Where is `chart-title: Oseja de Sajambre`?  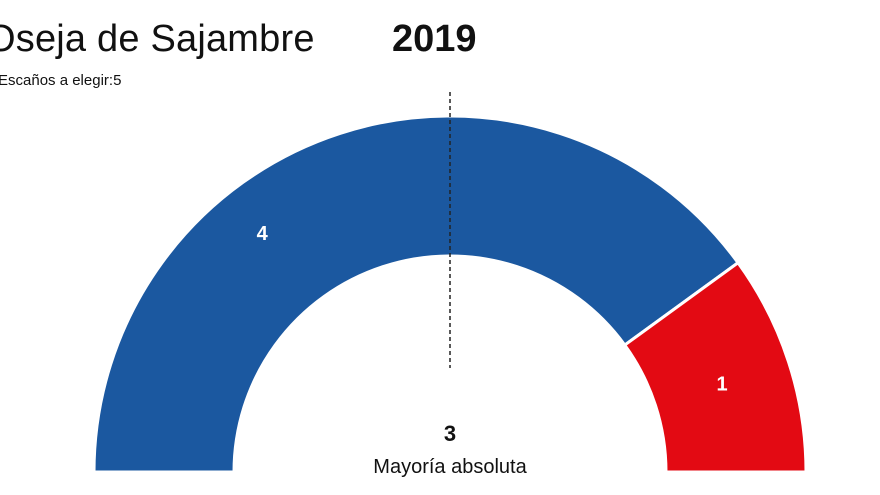
chart-title: Oseja de Sajambre is located at coordinates (157, 39).